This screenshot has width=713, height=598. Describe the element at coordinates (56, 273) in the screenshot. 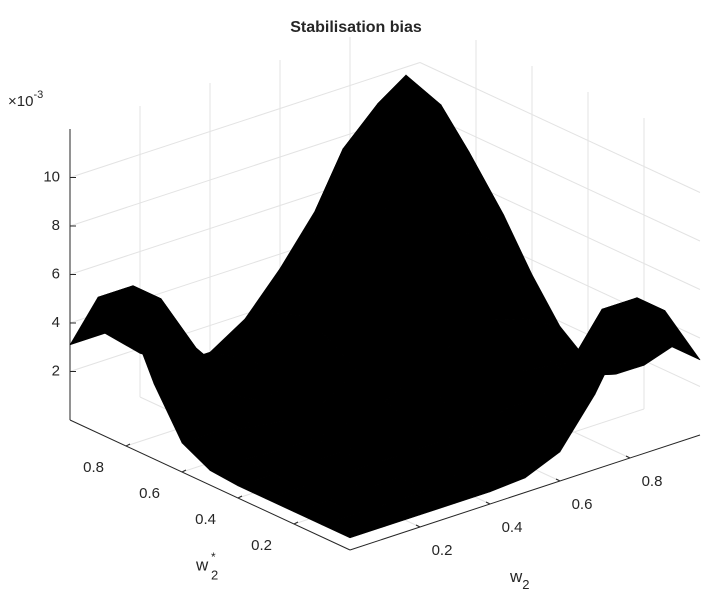

I see `z-tick-label: 6` at that location.